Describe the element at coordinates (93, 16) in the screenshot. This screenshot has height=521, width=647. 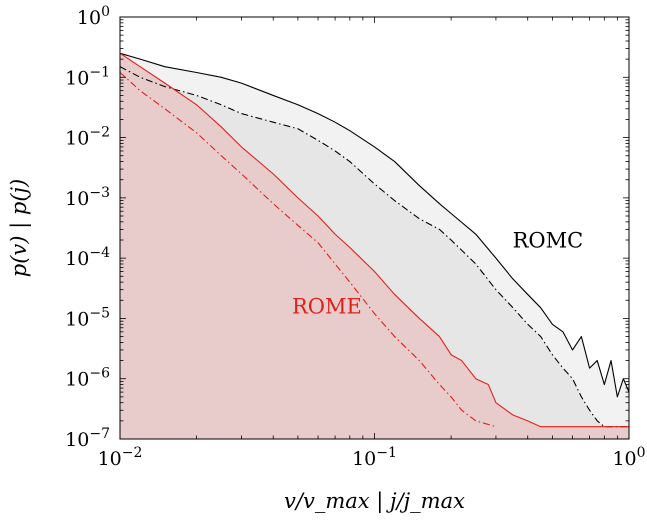
I see `y-tick-label: 10⁰` at that location.